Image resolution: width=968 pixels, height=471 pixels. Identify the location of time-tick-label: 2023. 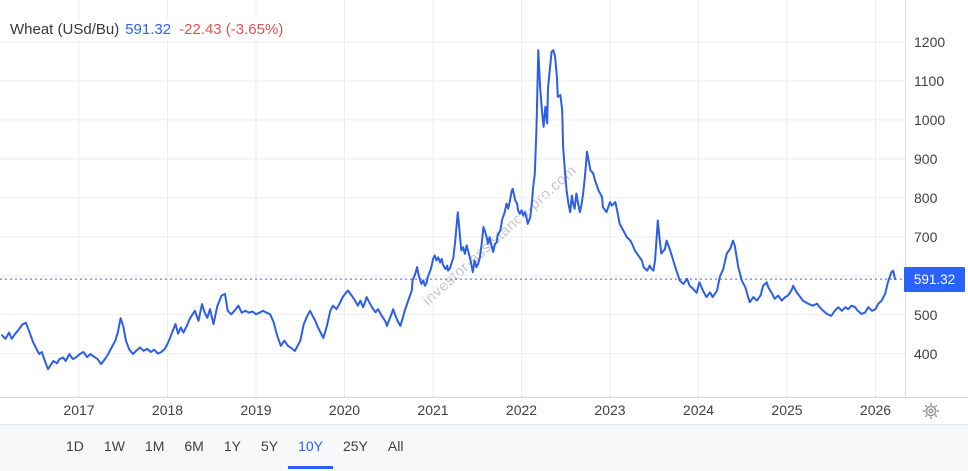
(610, 410).